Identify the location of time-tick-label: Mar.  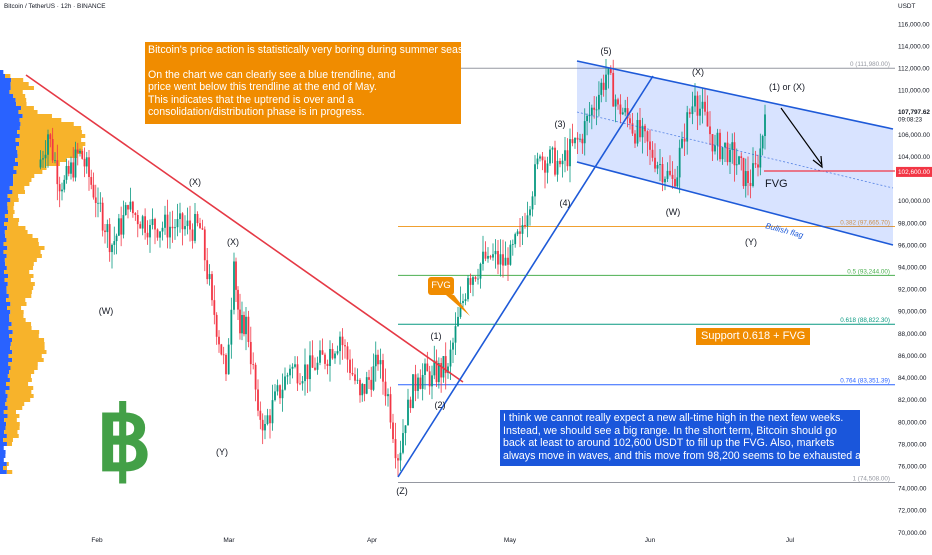
(229, 540).